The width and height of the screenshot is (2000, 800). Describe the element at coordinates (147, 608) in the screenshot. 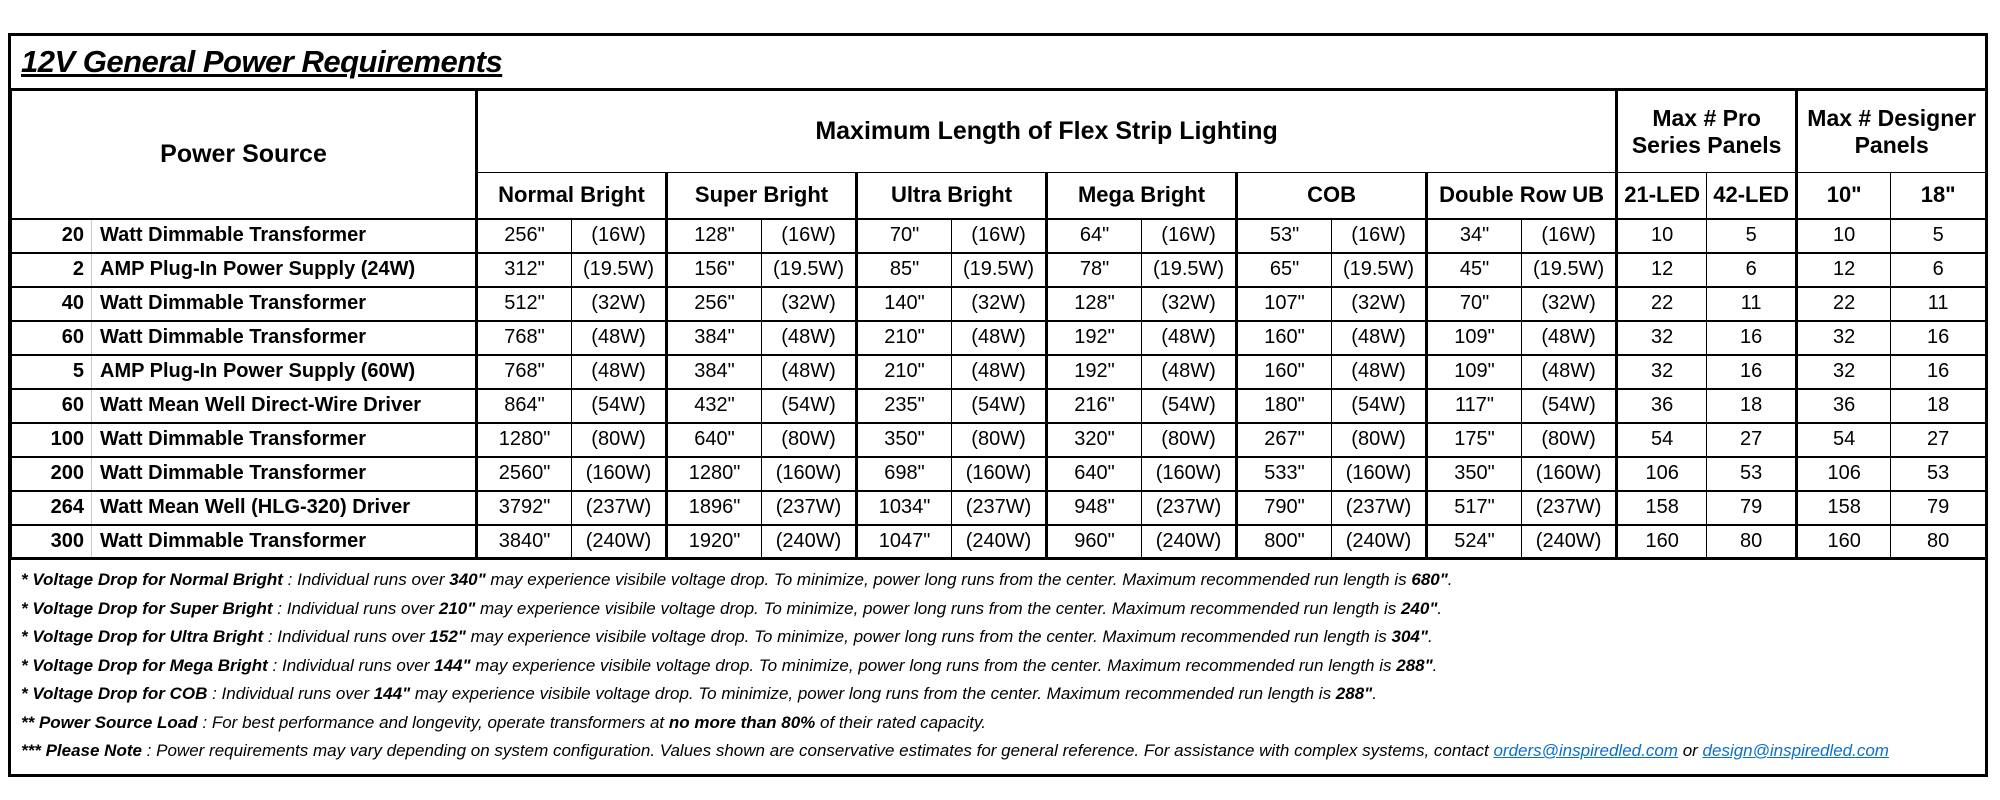

I see `footnote-bold-text: * Voltage Drop for Super Bright` at that location.